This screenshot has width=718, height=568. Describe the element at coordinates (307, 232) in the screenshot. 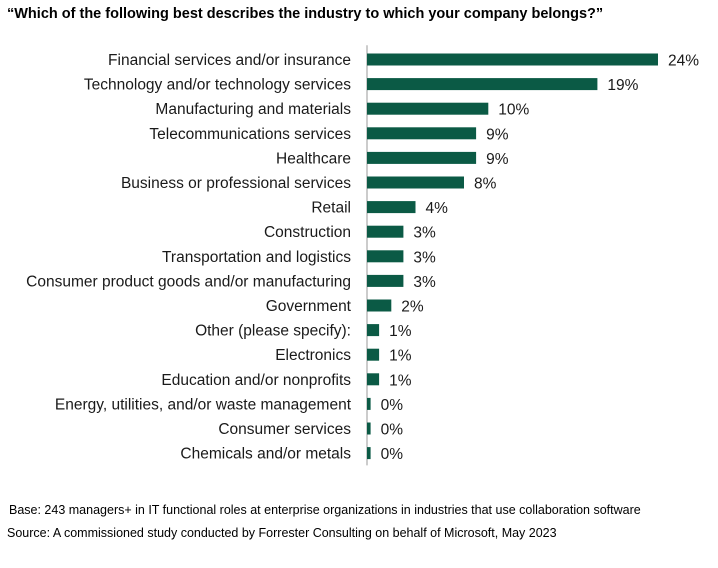

I see `category-label: Construction` at that location.